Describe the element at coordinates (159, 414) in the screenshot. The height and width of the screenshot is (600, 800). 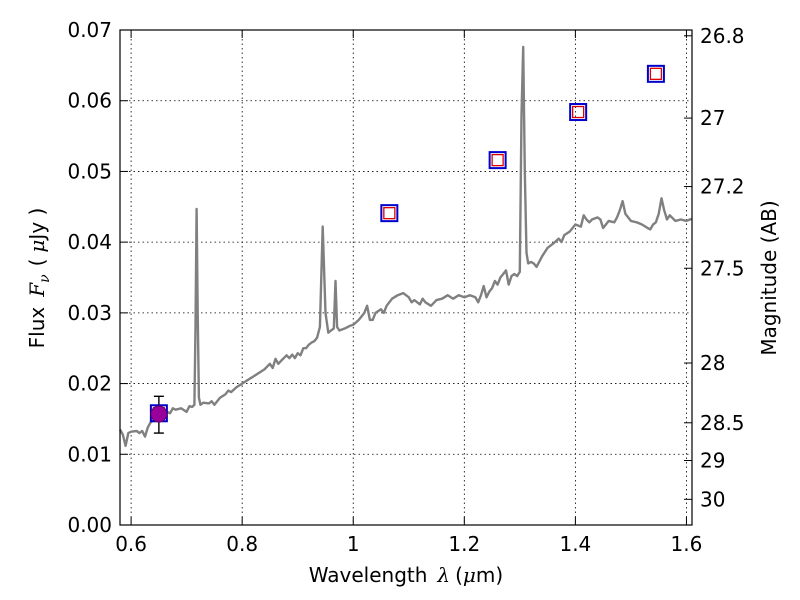
I see `observed-point` at that location.